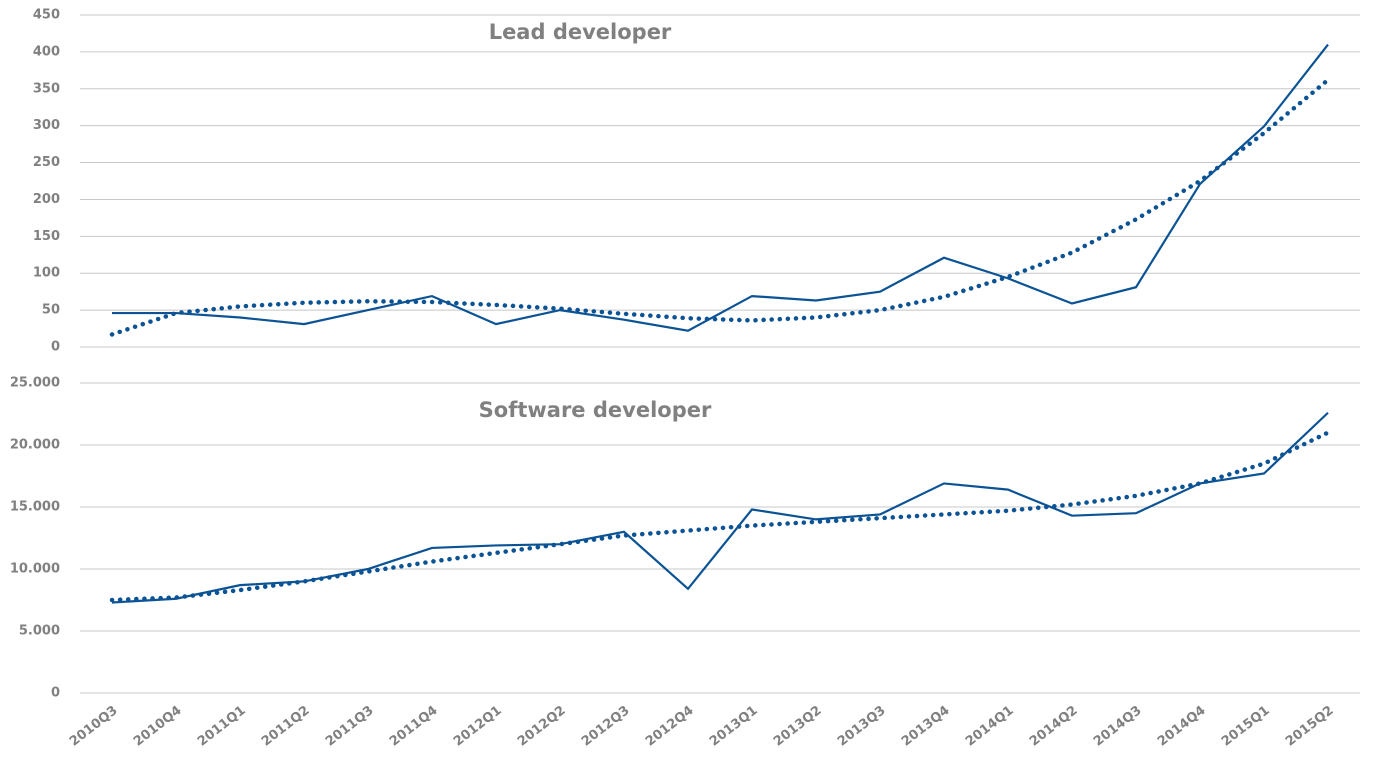 The image size is (1382, 766). What do you see at coordinates (595, 410) in the screenshot?
I see `chart-title: Software developer` at bounding box center [595, 410].